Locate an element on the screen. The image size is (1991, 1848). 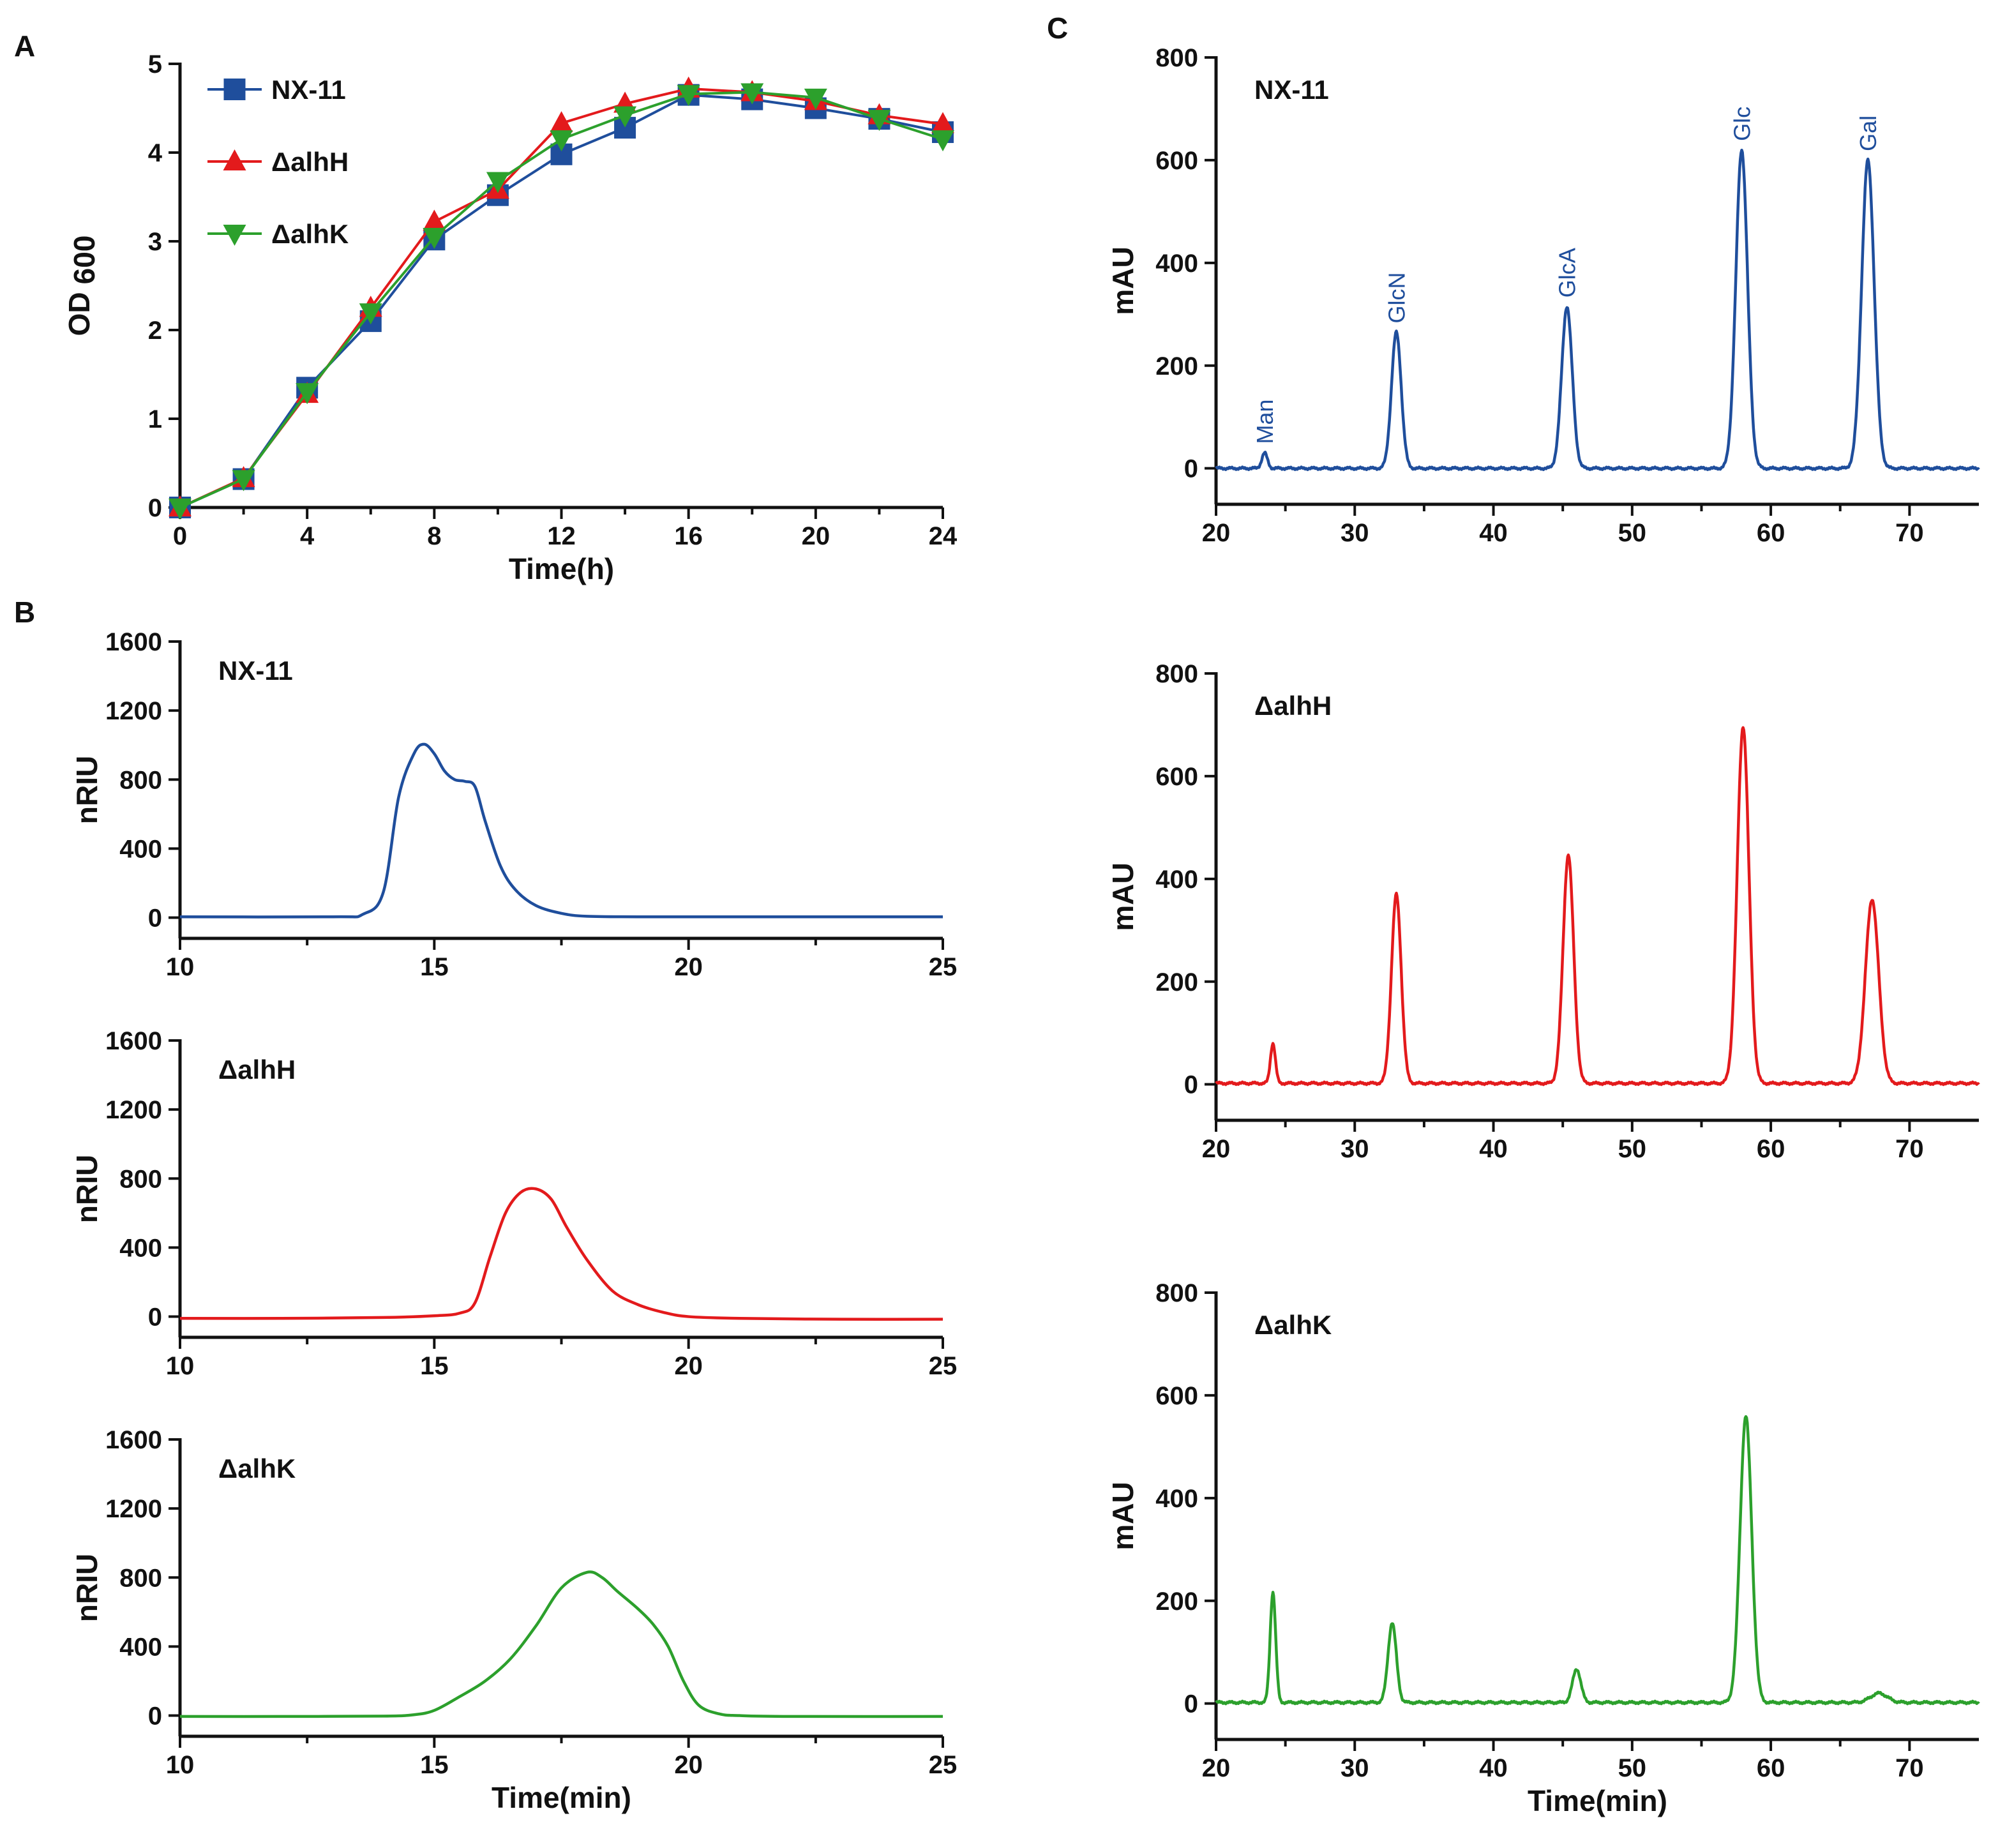
x-tick-label: 8 is located at coordinates (434, 536).